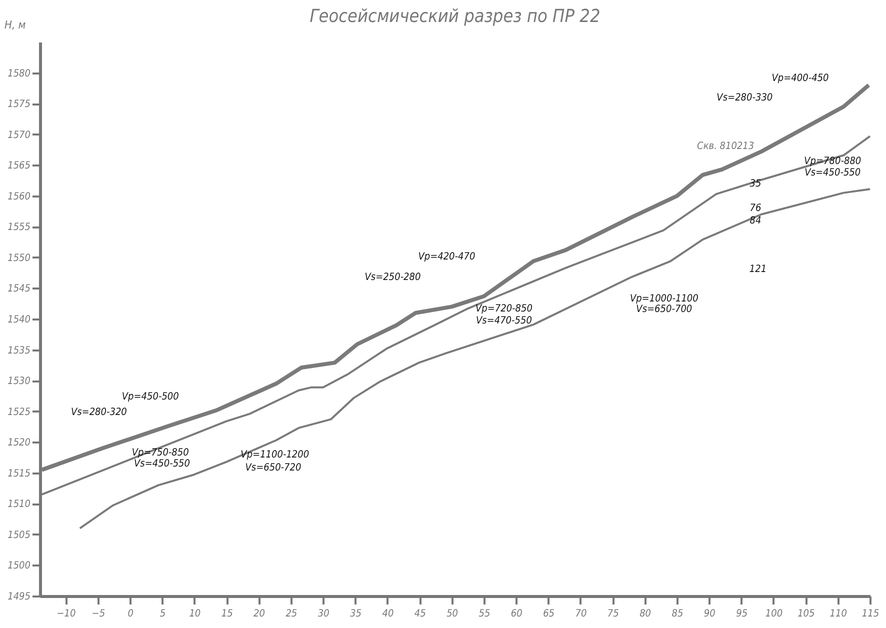  I want to click on annotation: Vp=450-500, so click(151, 397).